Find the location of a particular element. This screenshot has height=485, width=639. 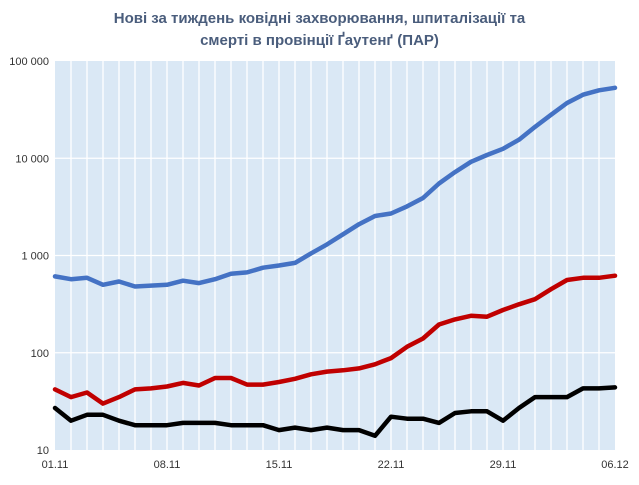

y-tick-label: 100 000 is located at coordinates (29, 62).